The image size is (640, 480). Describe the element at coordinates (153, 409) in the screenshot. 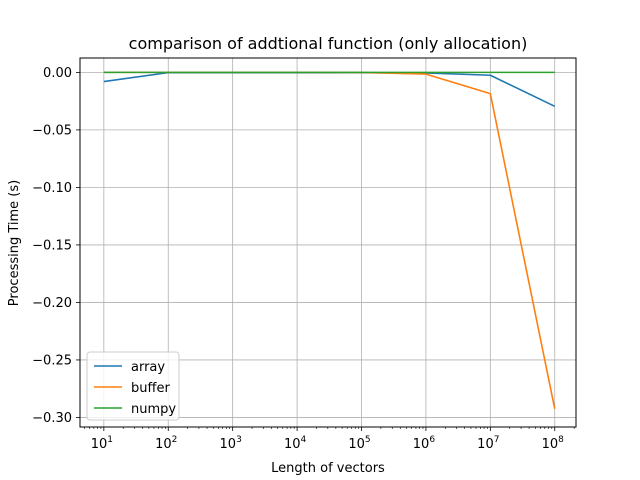

I see `legend-label-numpy: numpy` at that location.